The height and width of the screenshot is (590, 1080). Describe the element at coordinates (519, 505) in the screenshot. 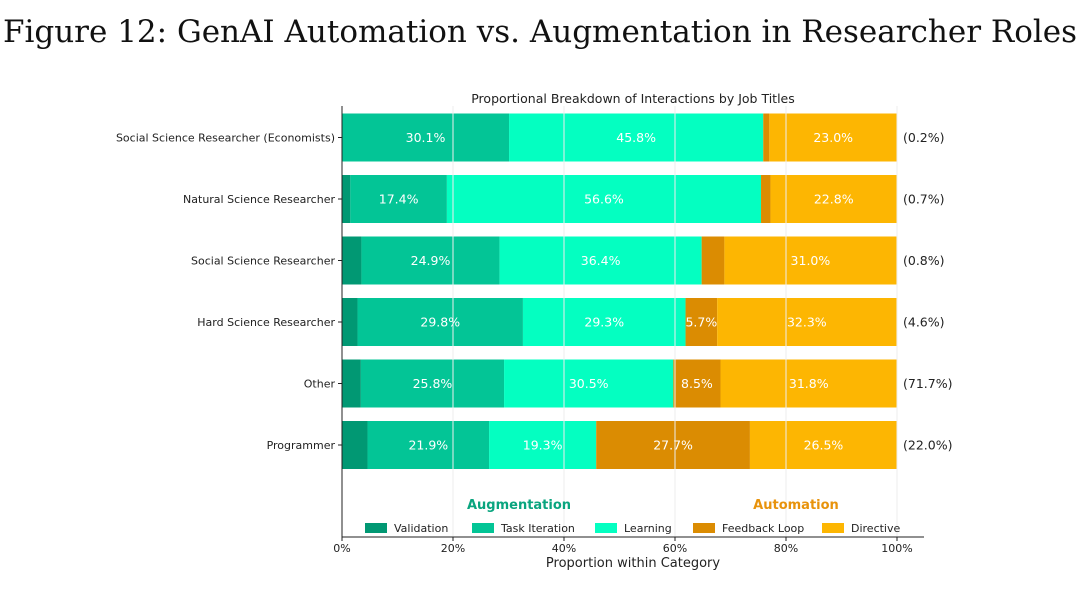

I see `legend-group-title: Augmentation` at that location.